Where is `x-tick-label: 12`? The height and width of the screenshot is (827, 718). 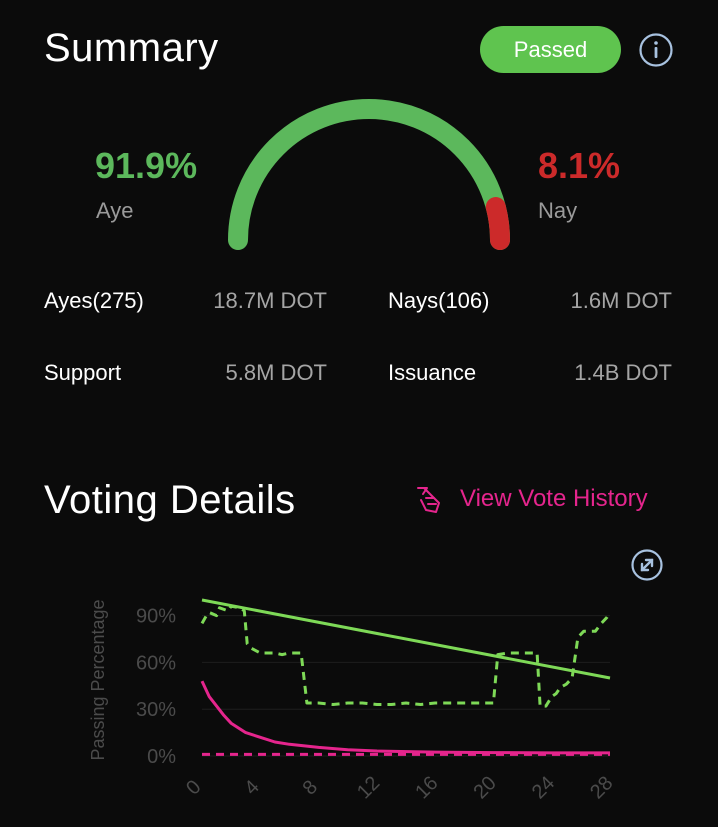 x-tick-label: 12 is located at coordinates (368, 787).